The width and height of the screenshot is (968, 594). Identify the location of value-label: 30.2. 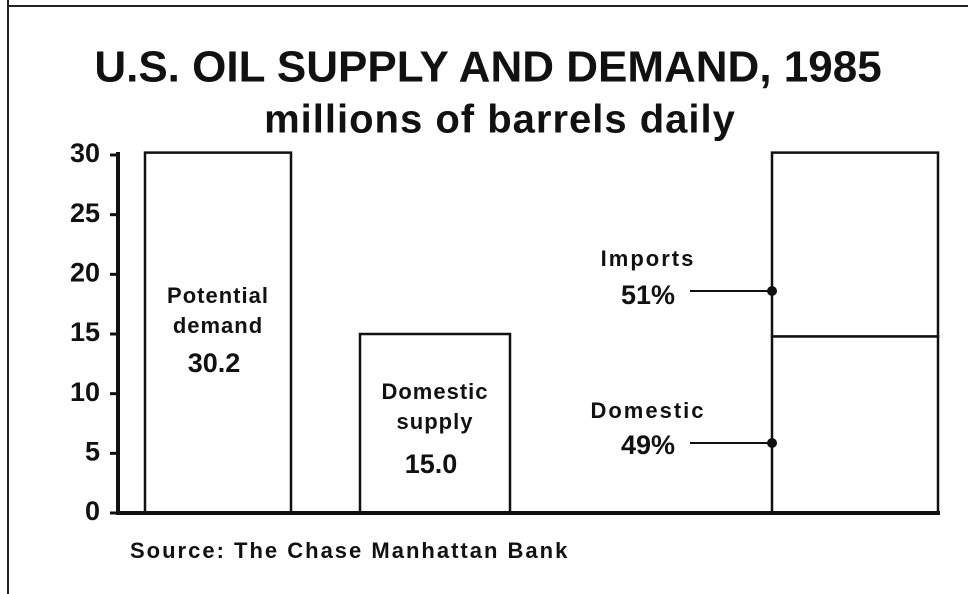
(214, 363).